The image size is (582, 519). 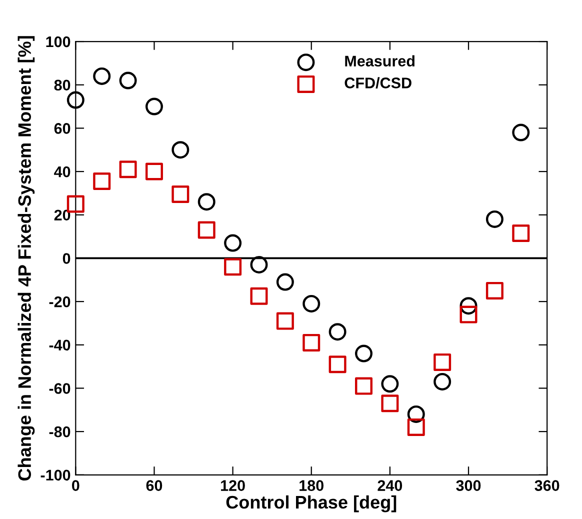 What do you see at coordinates (547, 485) in the screenshot?
I see `x-tick-label: 360` at bounding box center [547, 485].